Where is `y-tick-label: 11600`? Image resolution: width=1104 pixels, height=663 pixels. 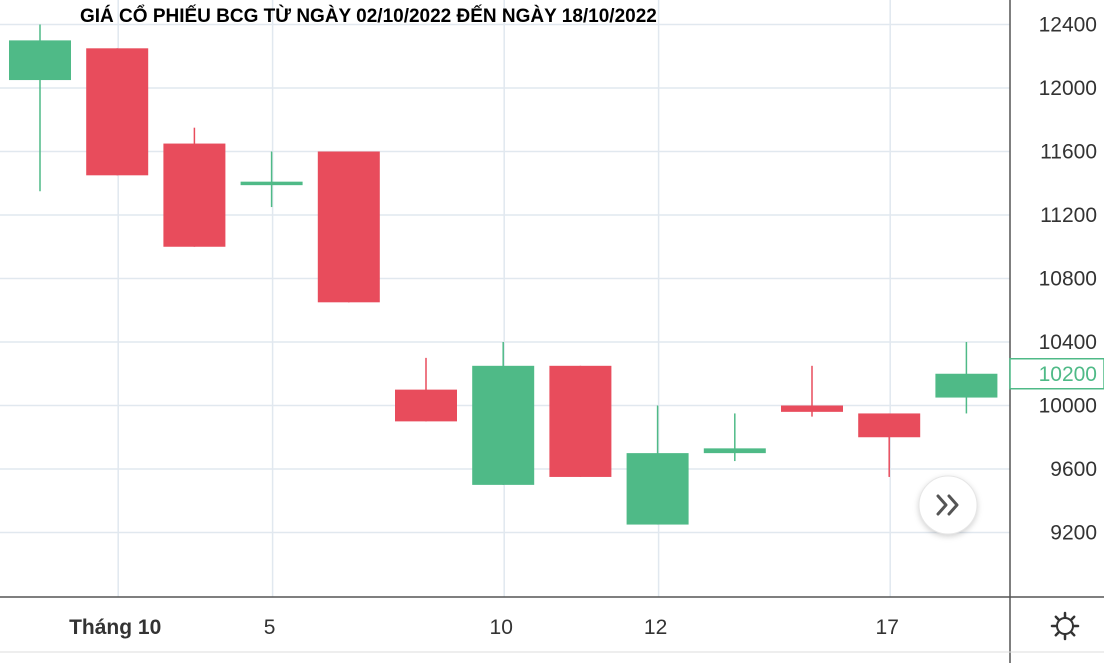 y-tick-label: 11600 is located at coordinates (1068, 152).